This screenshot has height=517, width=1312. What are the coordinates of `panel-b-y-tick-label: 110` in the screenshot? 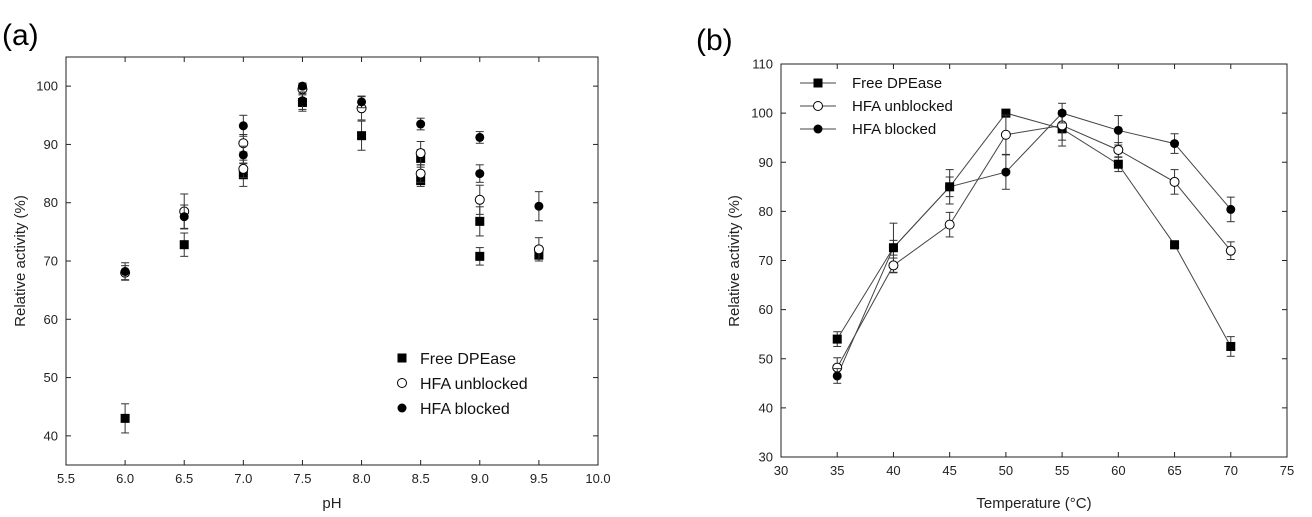 It's located at (762, 64).